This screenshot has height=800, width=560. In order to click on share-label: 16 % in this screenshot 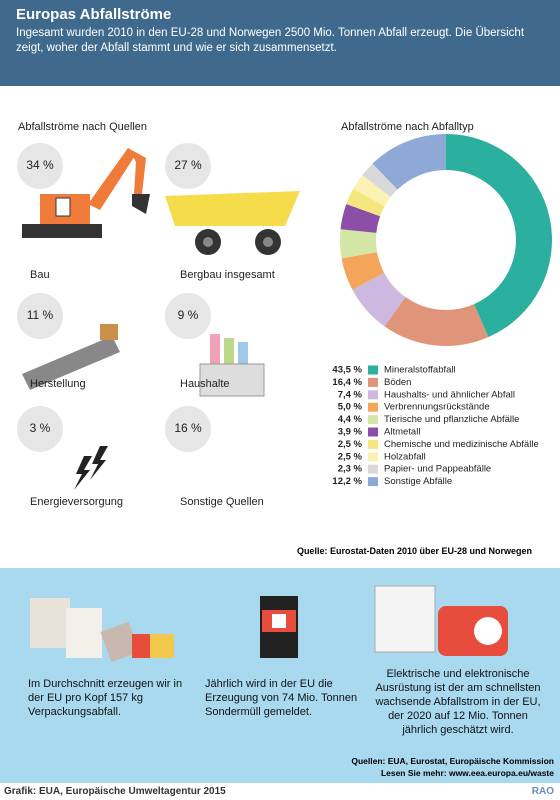, I will do `click(188, 428)`.